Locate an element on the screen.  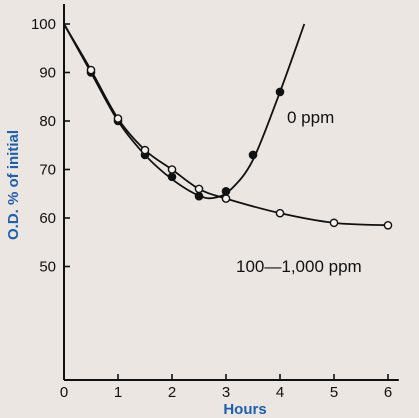
x-axis-title: Hours is located at coordinates (244, 409).